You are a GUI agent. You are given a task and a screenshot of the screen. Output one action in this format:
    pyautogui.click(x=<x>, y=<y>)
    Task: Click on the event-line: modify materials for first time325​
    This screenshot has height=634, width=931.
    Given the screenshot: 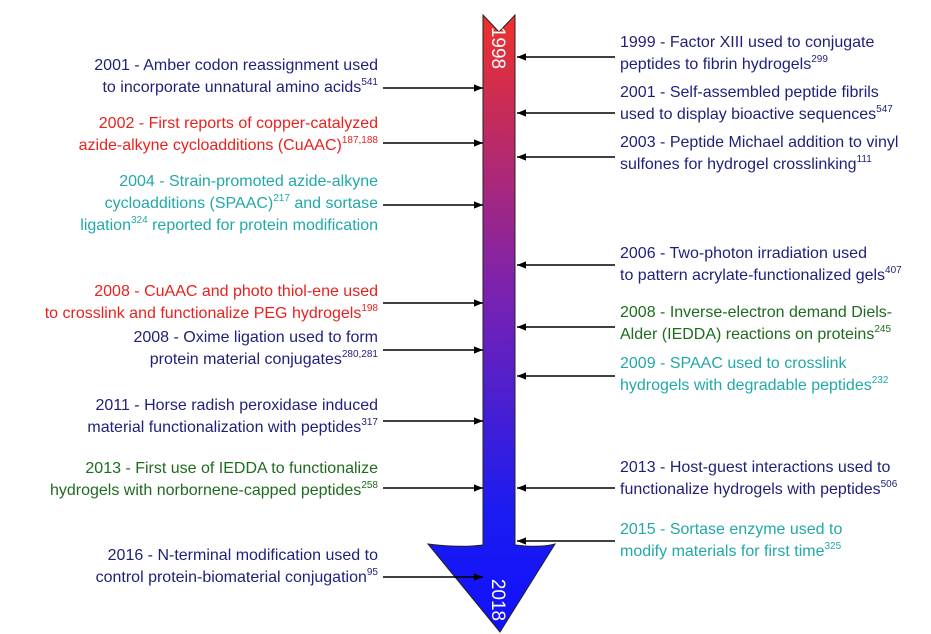 What is the action you would take?
    pyautogui.click(x=731, y=550)
    